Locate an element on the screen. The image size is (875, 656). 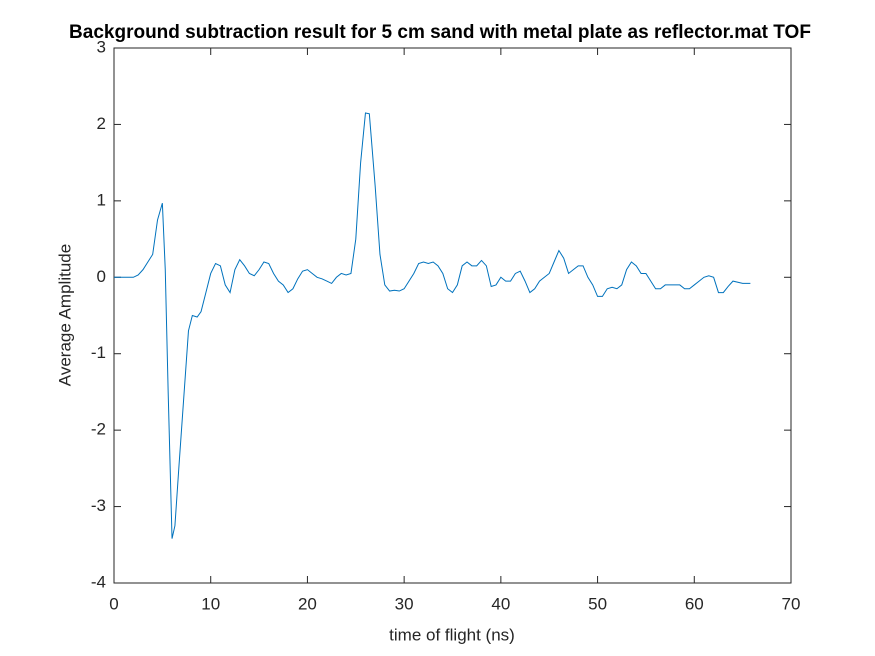
y-tick-label: 3 is located at coordinates (101, 46).